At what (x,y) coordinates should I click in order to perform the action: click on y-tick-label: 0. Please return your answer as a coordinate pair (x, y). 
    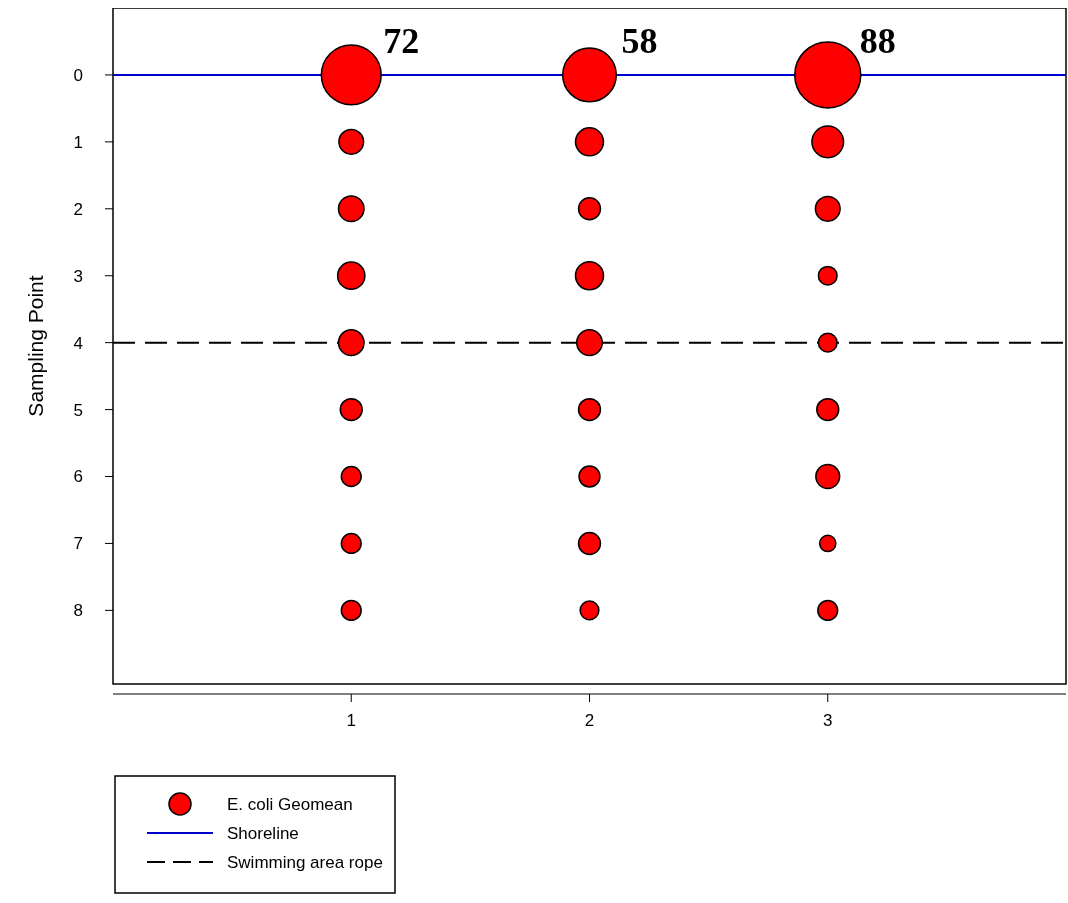
    Looking at the image, I should click on (78, 75).